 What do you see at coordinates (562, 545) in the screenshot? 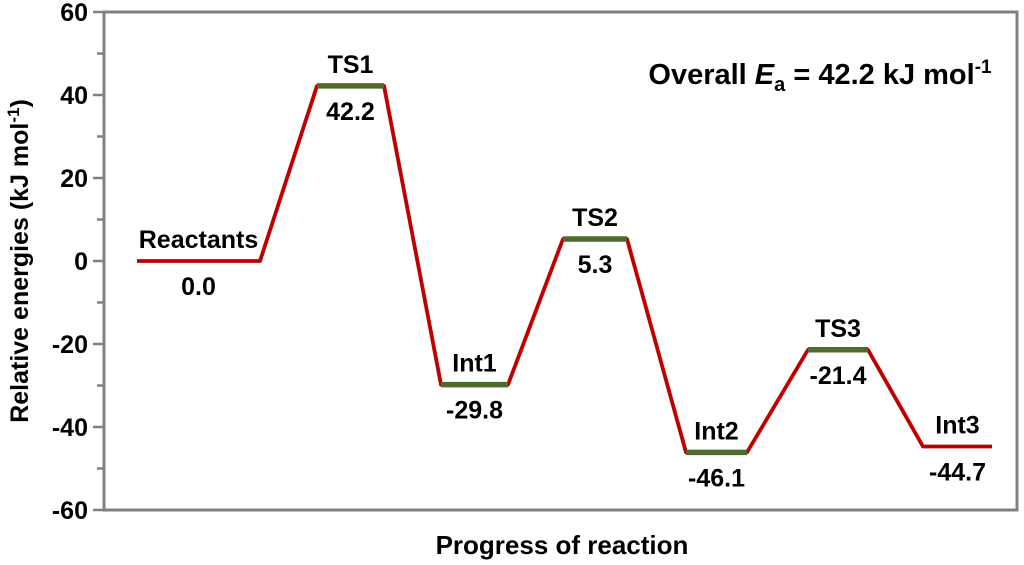
I see `x-axis-title: Progress of reaction` at bounding box center [562, 545].